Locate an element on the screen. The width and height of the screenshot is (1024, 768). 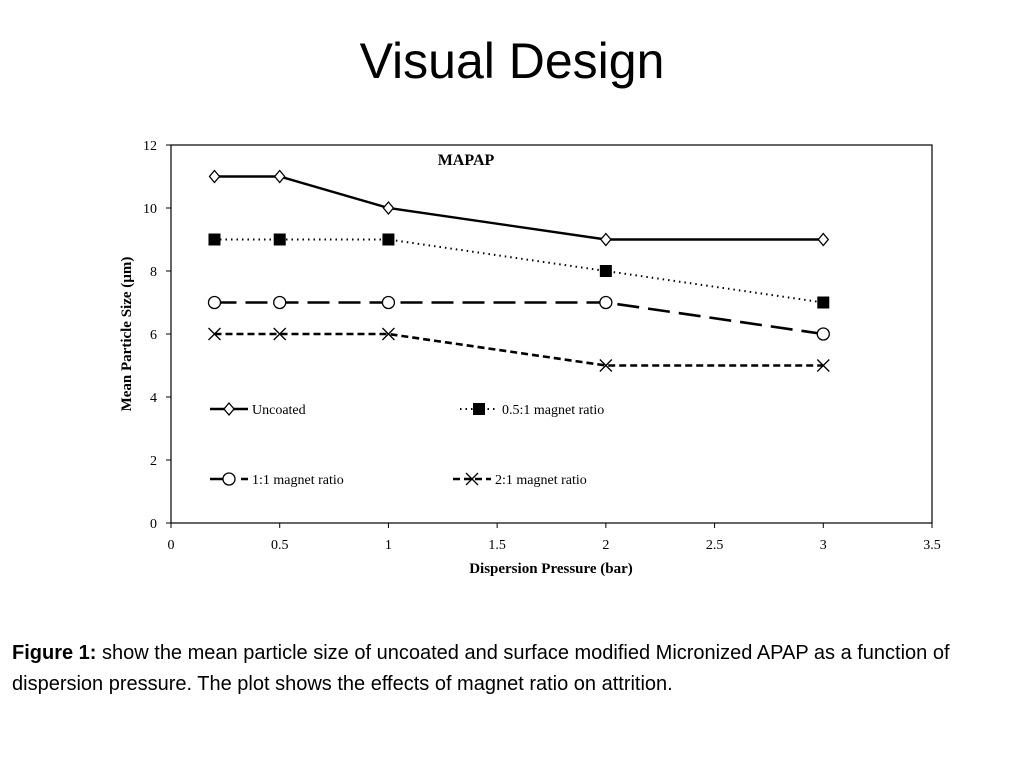
x-tick-label: 0.5 is located at coordinates (280, 545).